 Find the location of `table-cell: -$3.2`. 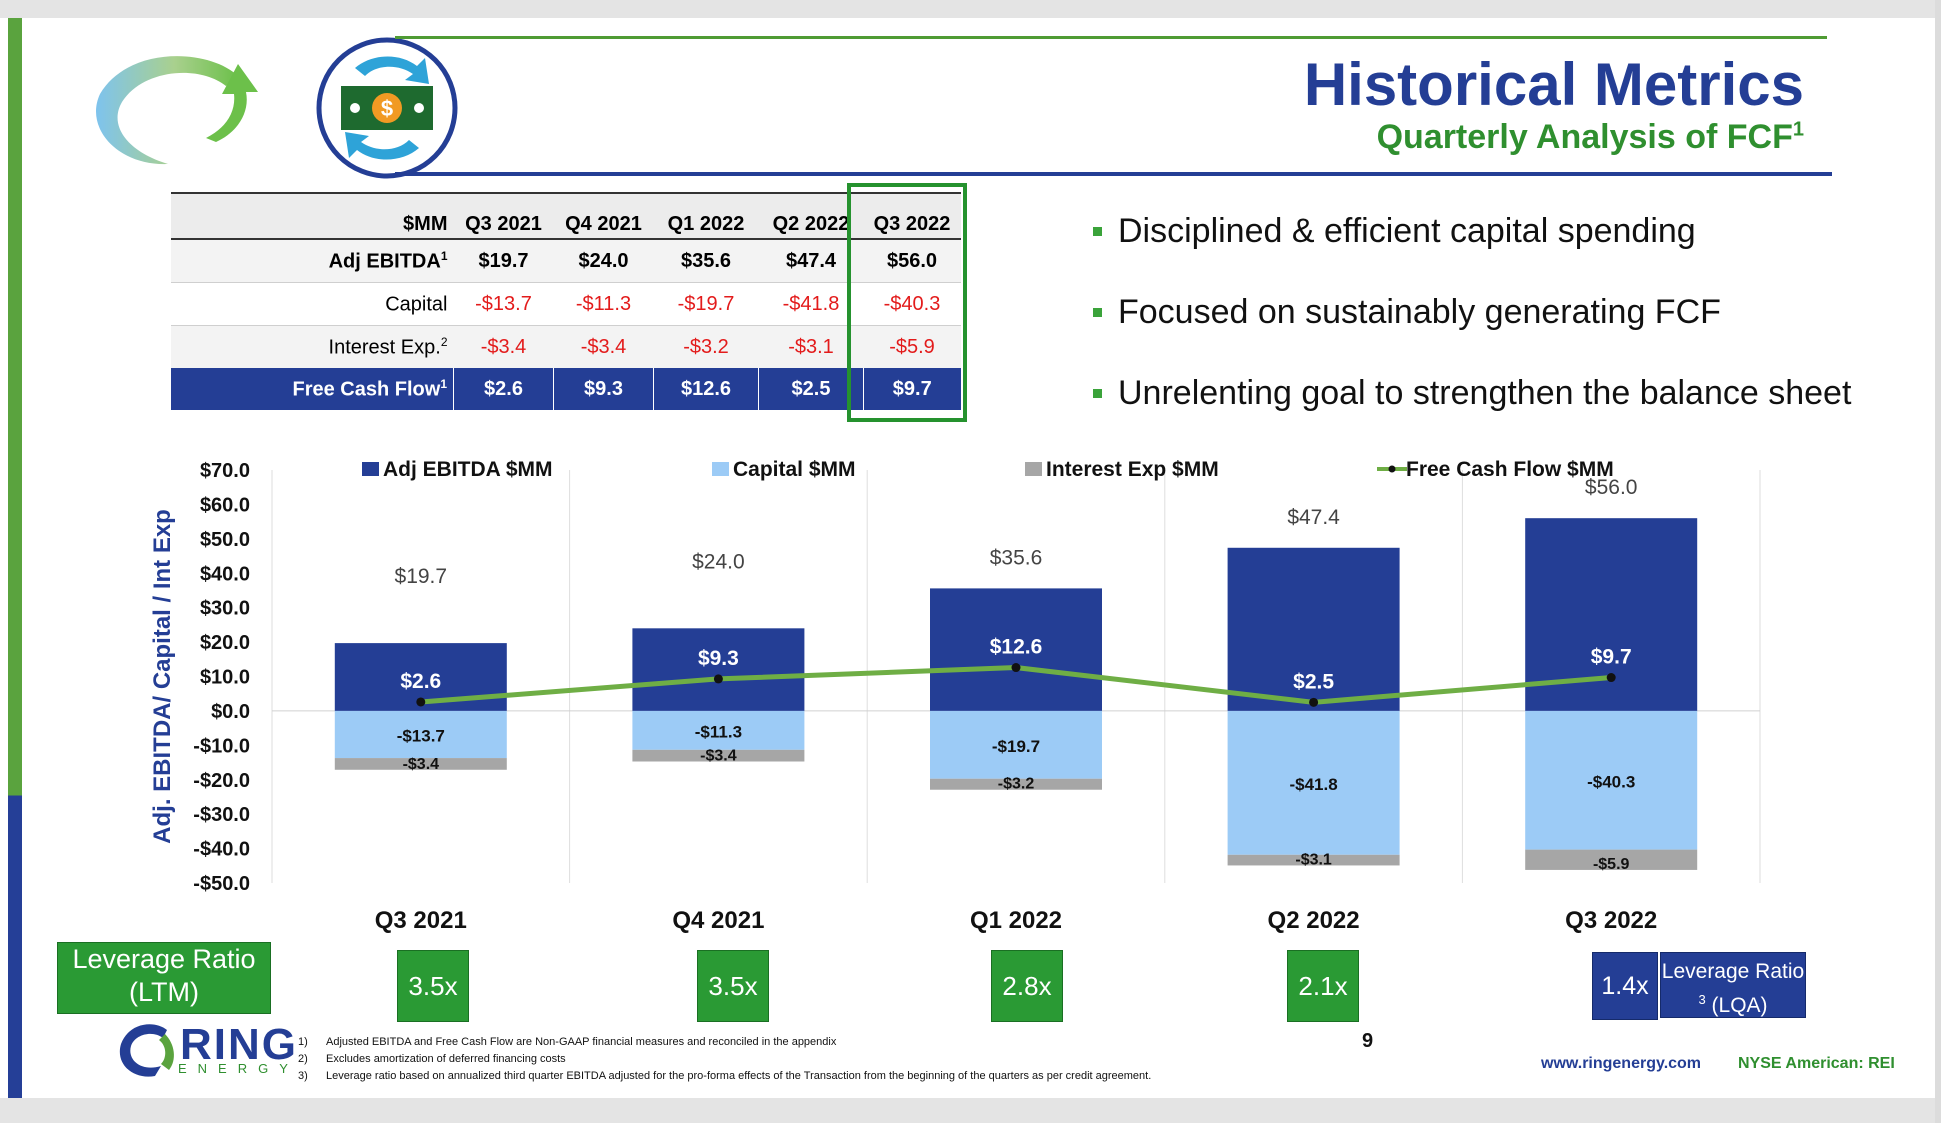

table-cell: -$3.2 is located at coordinates (706, 346).